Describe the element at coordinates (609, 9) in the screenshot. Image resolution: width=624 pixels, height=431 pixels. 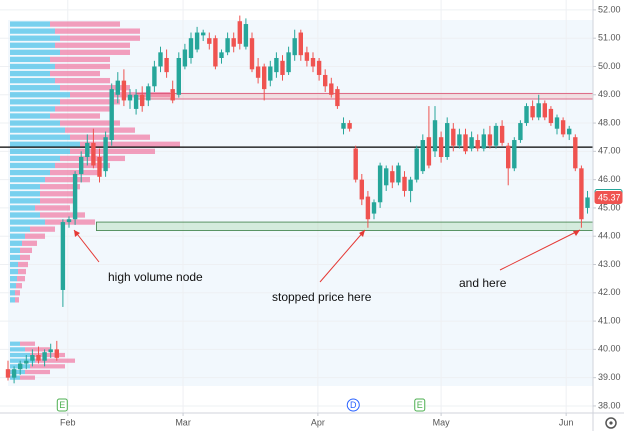
I see `y-tick-label: 52.00` at that location.